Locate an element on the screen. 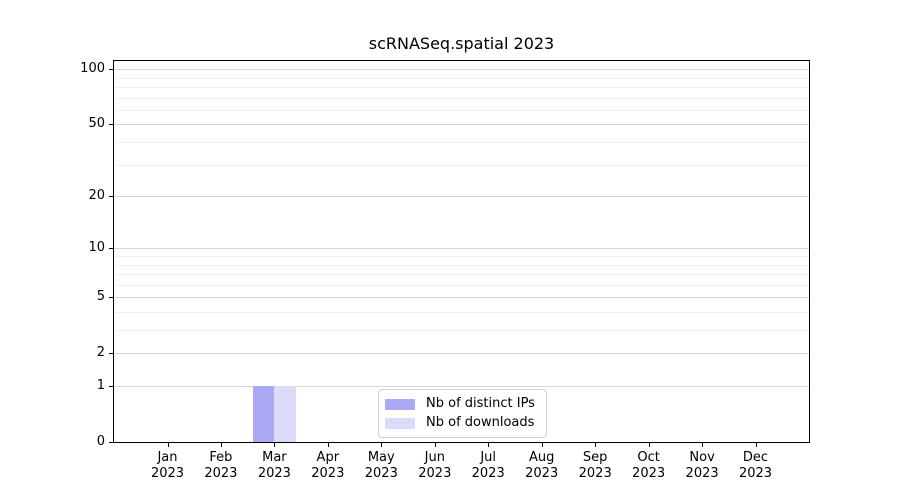 Image resolution: width=900 pixels, height=500 pixels. x-tick-label-oct: Oct 2023 is located at coordinates (649, 466).